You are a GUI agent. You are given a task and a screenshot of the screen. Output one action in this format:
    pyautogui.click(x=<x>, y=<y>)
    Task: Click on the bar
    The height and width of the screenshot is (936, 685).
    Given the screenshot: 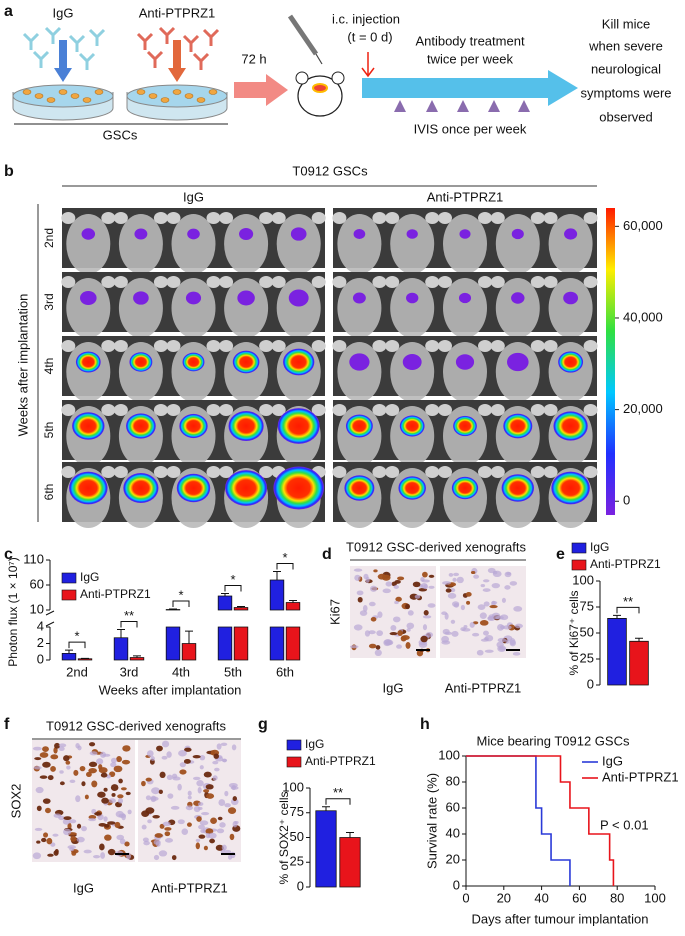 What is the action you would take?
    pyautogui.click(x=293, y=631)
    